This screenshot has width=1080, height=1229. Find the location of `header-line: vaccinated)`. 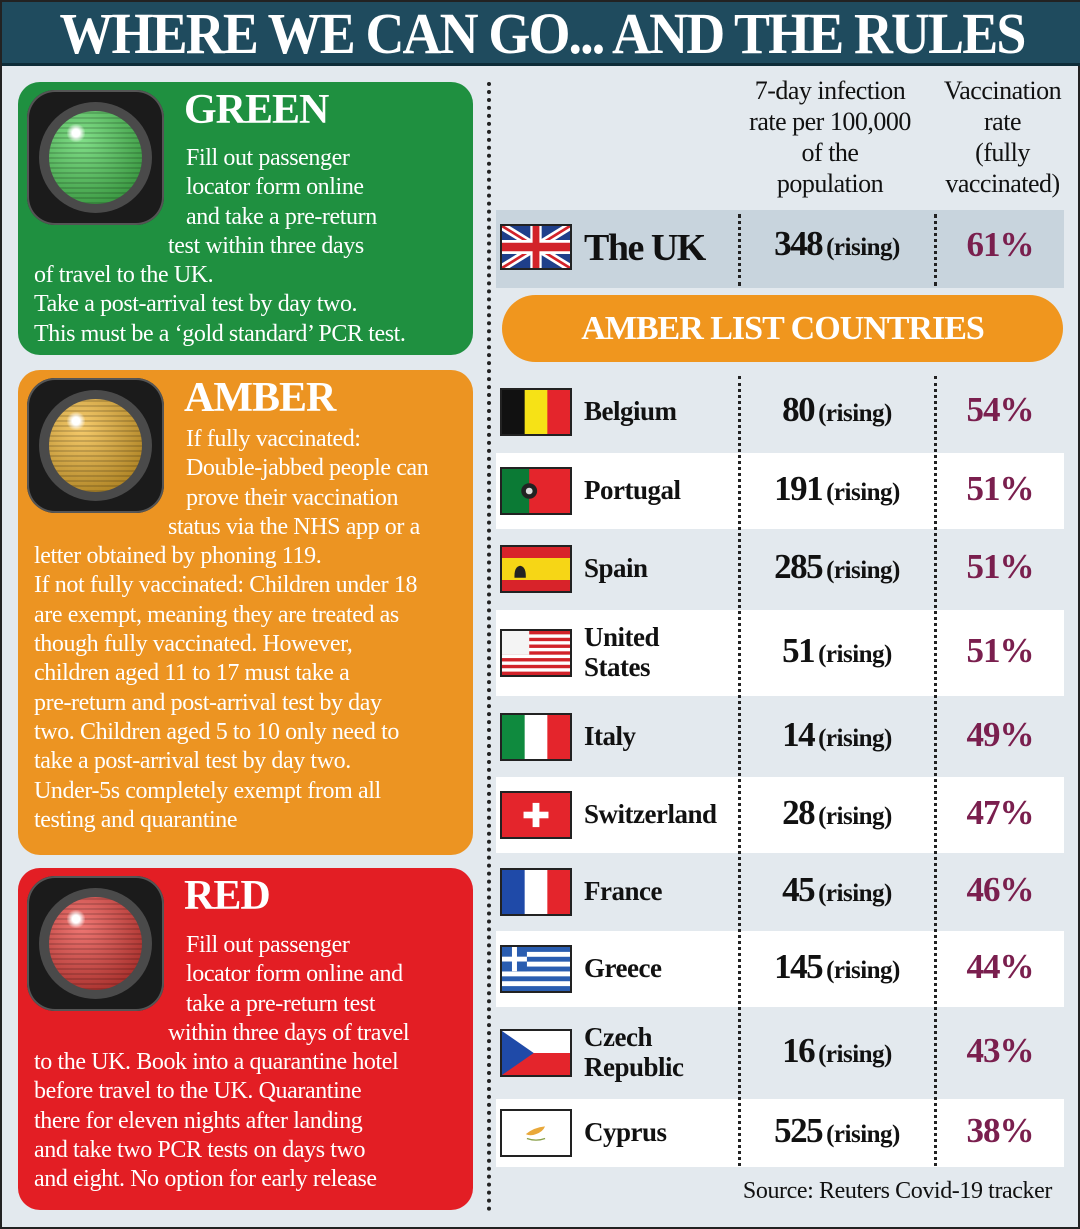

header-line: vaccinated) is located at coordinates (1002, 183).